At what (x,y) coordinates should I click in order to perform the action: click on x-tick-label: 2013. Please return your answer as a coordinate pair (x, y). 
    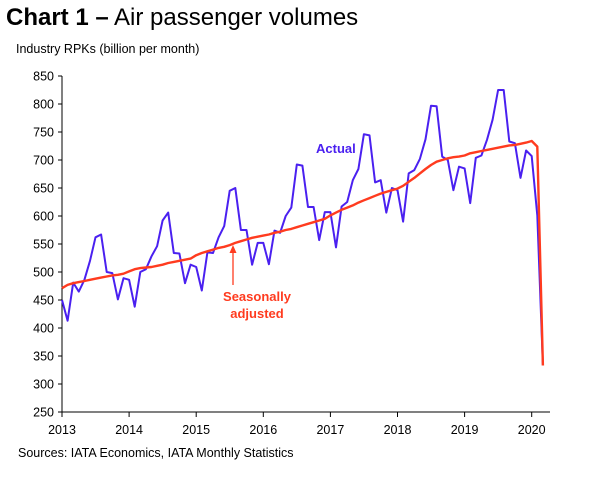
    Looking at the image, I should click on (62, 430).